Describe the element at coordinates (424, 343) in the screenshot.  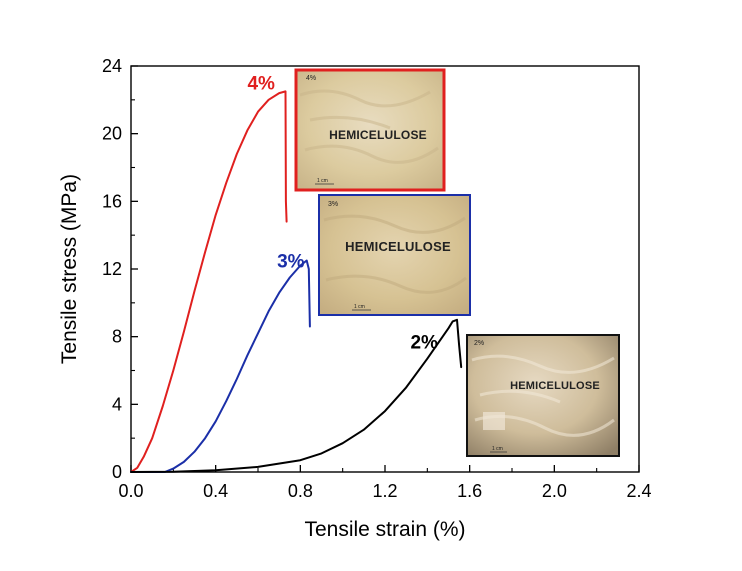
I see `series-label-2pct: 2%` at that location.